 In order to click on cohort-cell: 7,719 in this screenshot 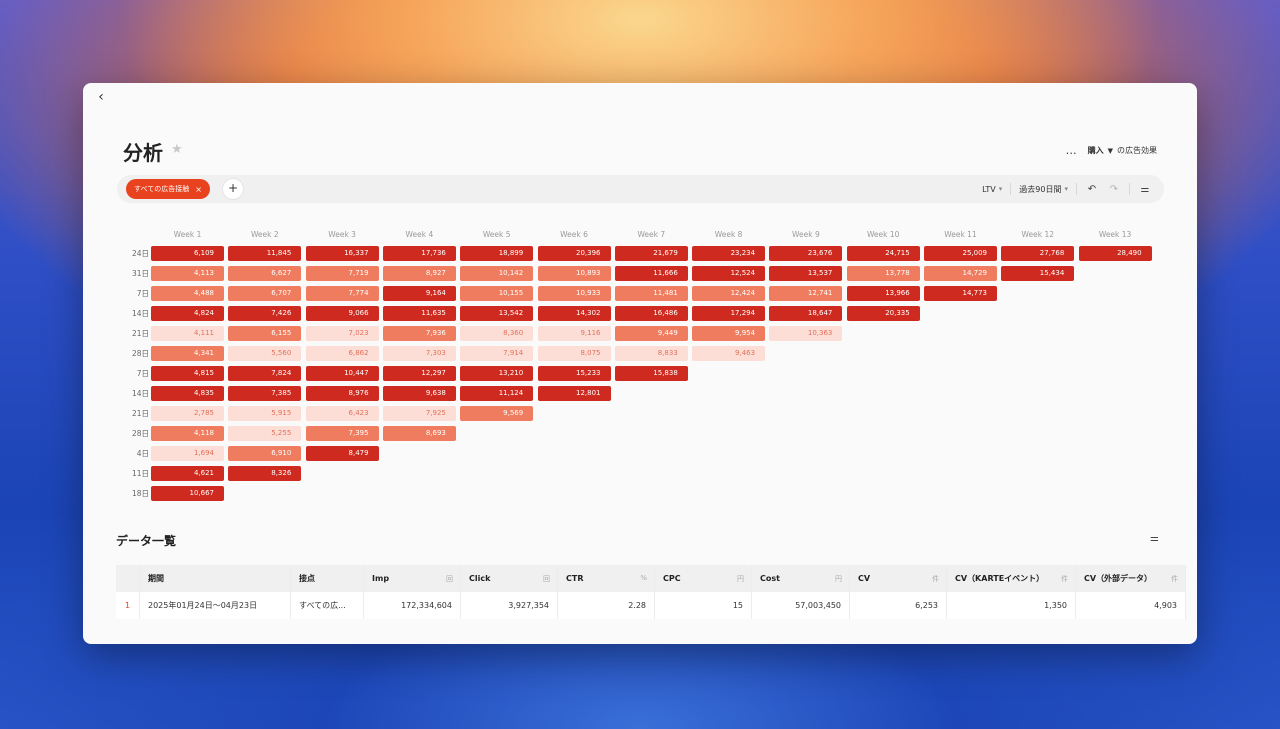, I will do `click(342, 273)`.